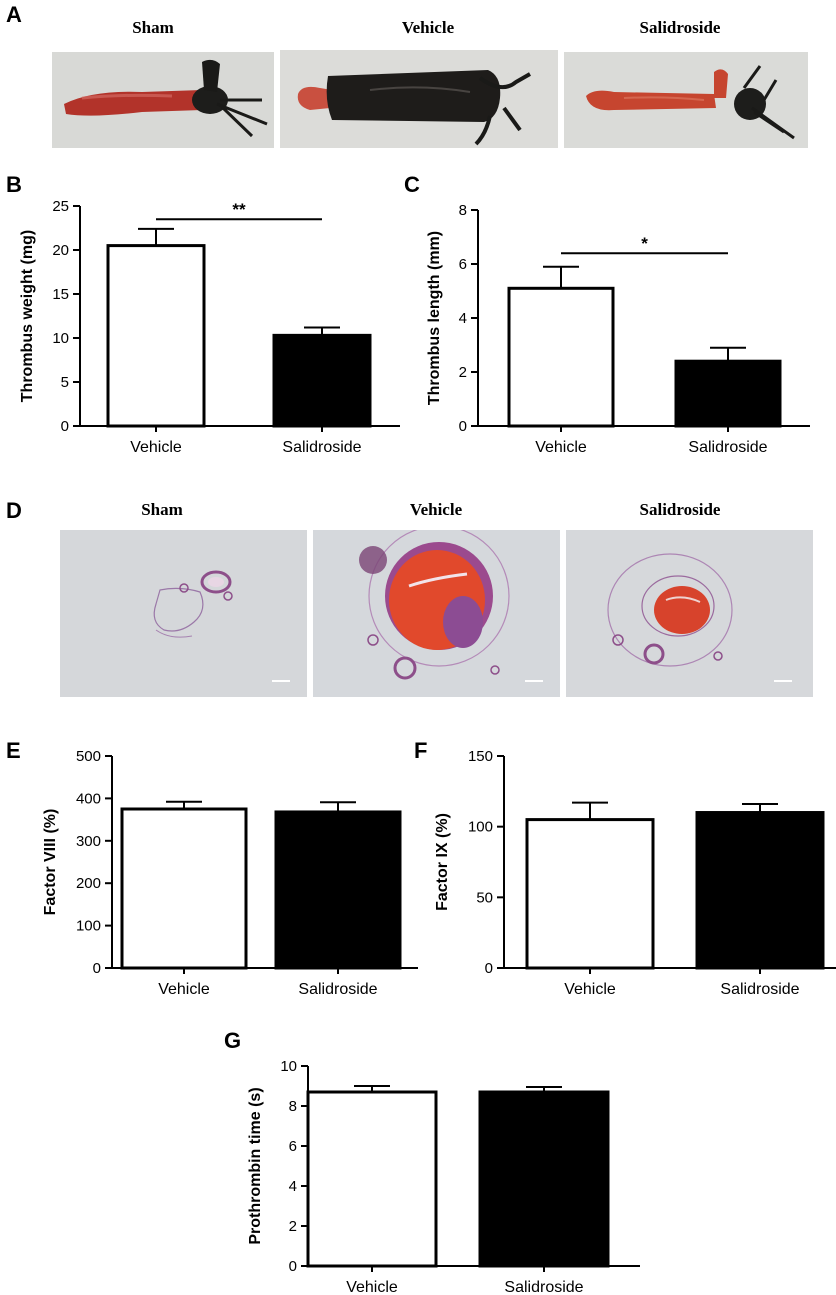 The image size is (836, 1295). I want to click on thrombus-photo-sham, so click(163, 100).